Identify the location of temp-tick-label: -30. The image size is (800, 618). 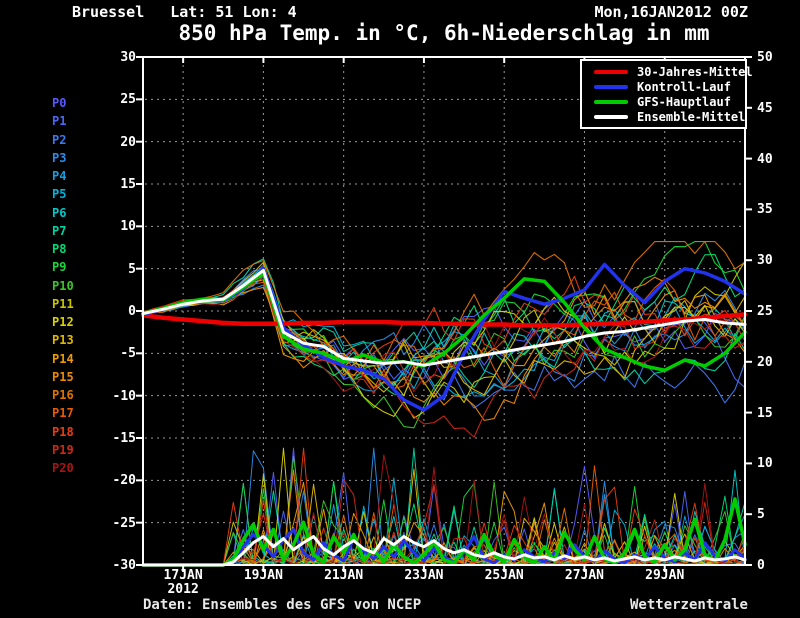
(124, 565).